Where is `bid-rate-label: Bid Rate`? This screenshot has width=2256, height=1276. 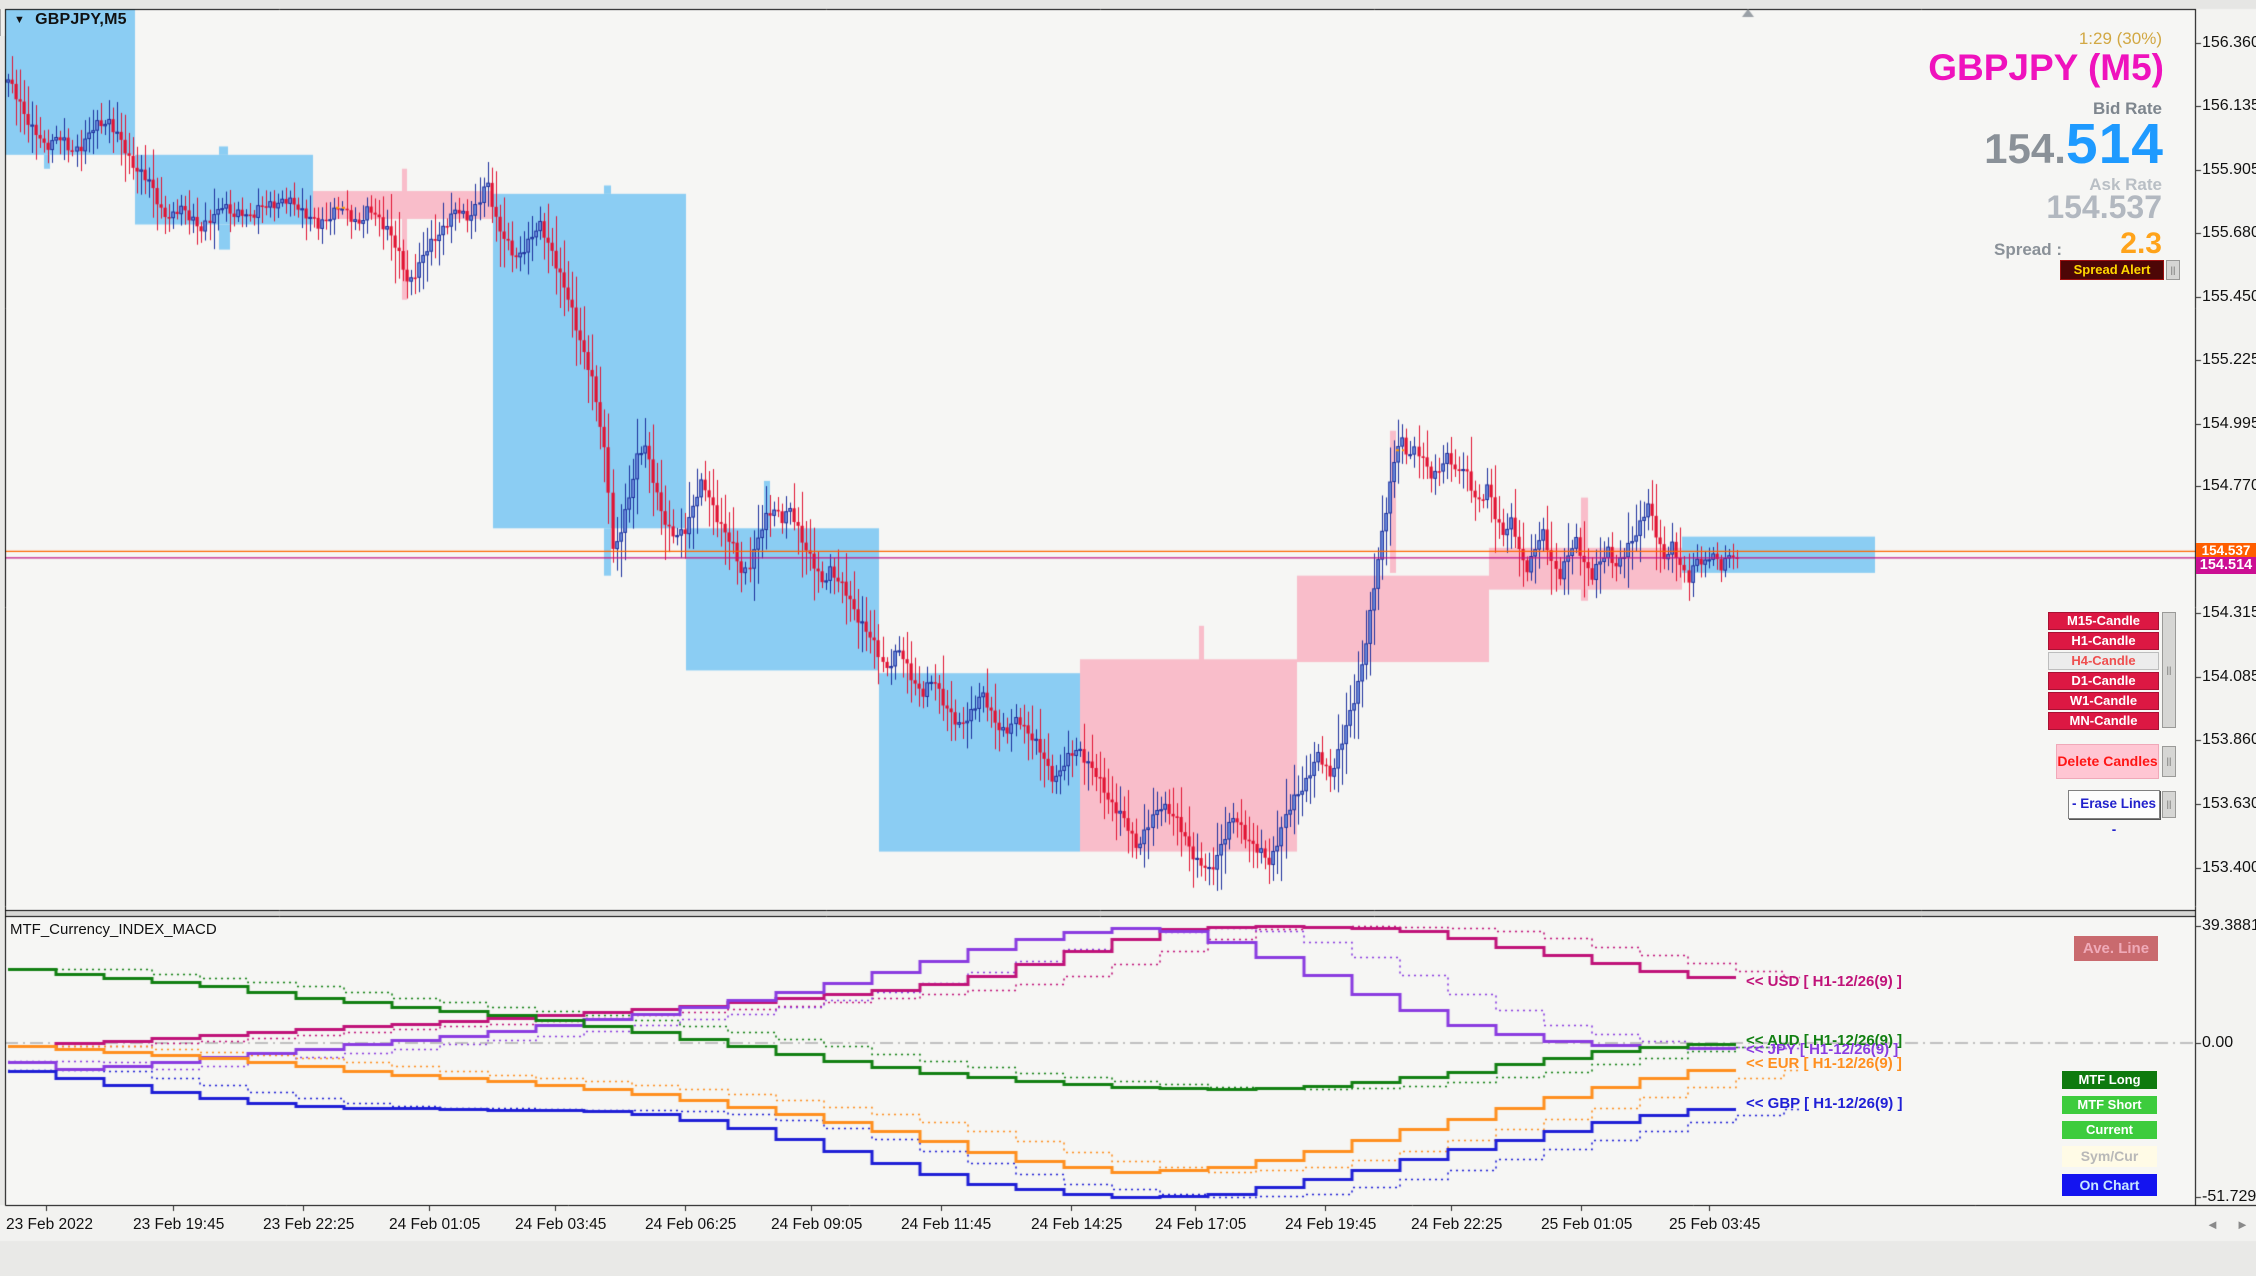
bid-rate-label: Bid Rate is located at coordinates (2127, 108).